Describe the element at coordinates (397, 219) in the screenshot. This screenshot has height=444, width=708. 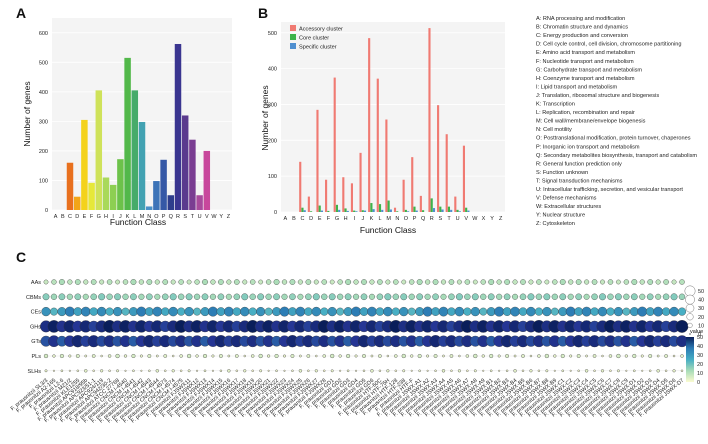
I see `panel-b-x-tick: N` at that location.